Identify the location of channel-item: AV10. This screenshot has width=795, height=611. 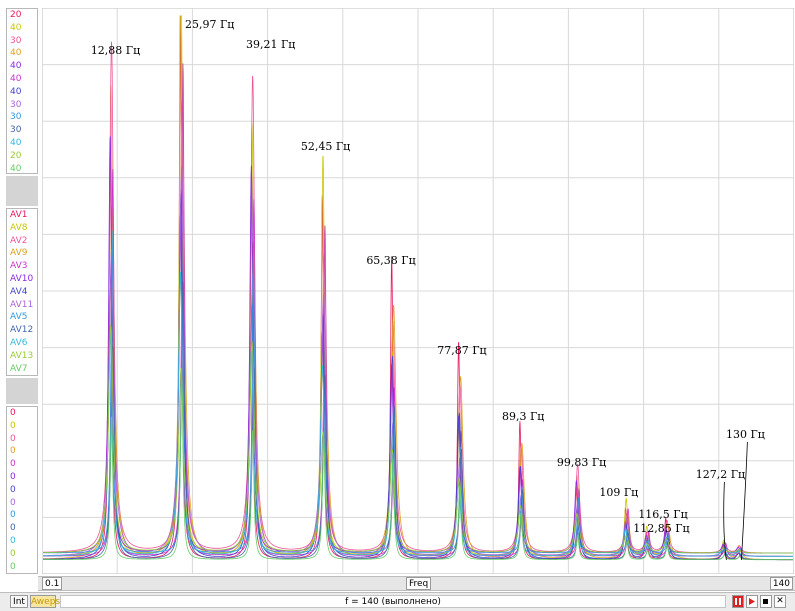
(22, 278).